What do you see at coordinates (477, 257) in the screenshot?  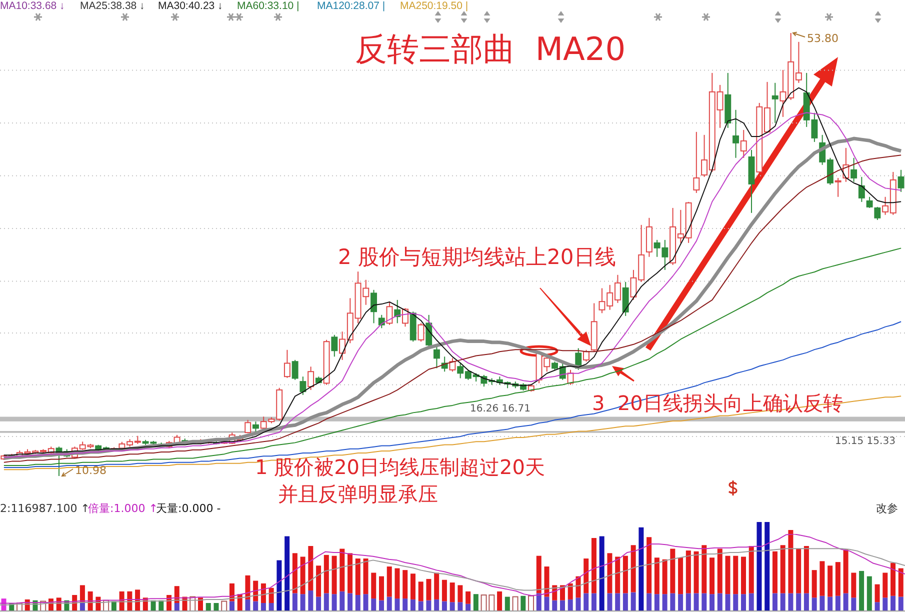 I see `annotation: 2 股价与短期均线站上20日线` at bounding box center [477, 257].